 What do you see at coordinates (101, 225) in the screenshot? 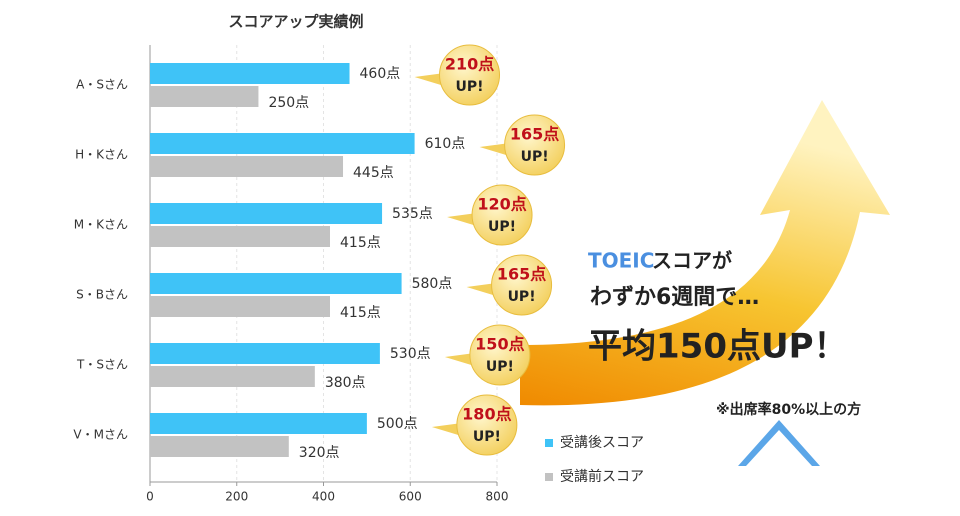
I see `y-tick-label: M・Kさん` at bounding box center [101, 225].